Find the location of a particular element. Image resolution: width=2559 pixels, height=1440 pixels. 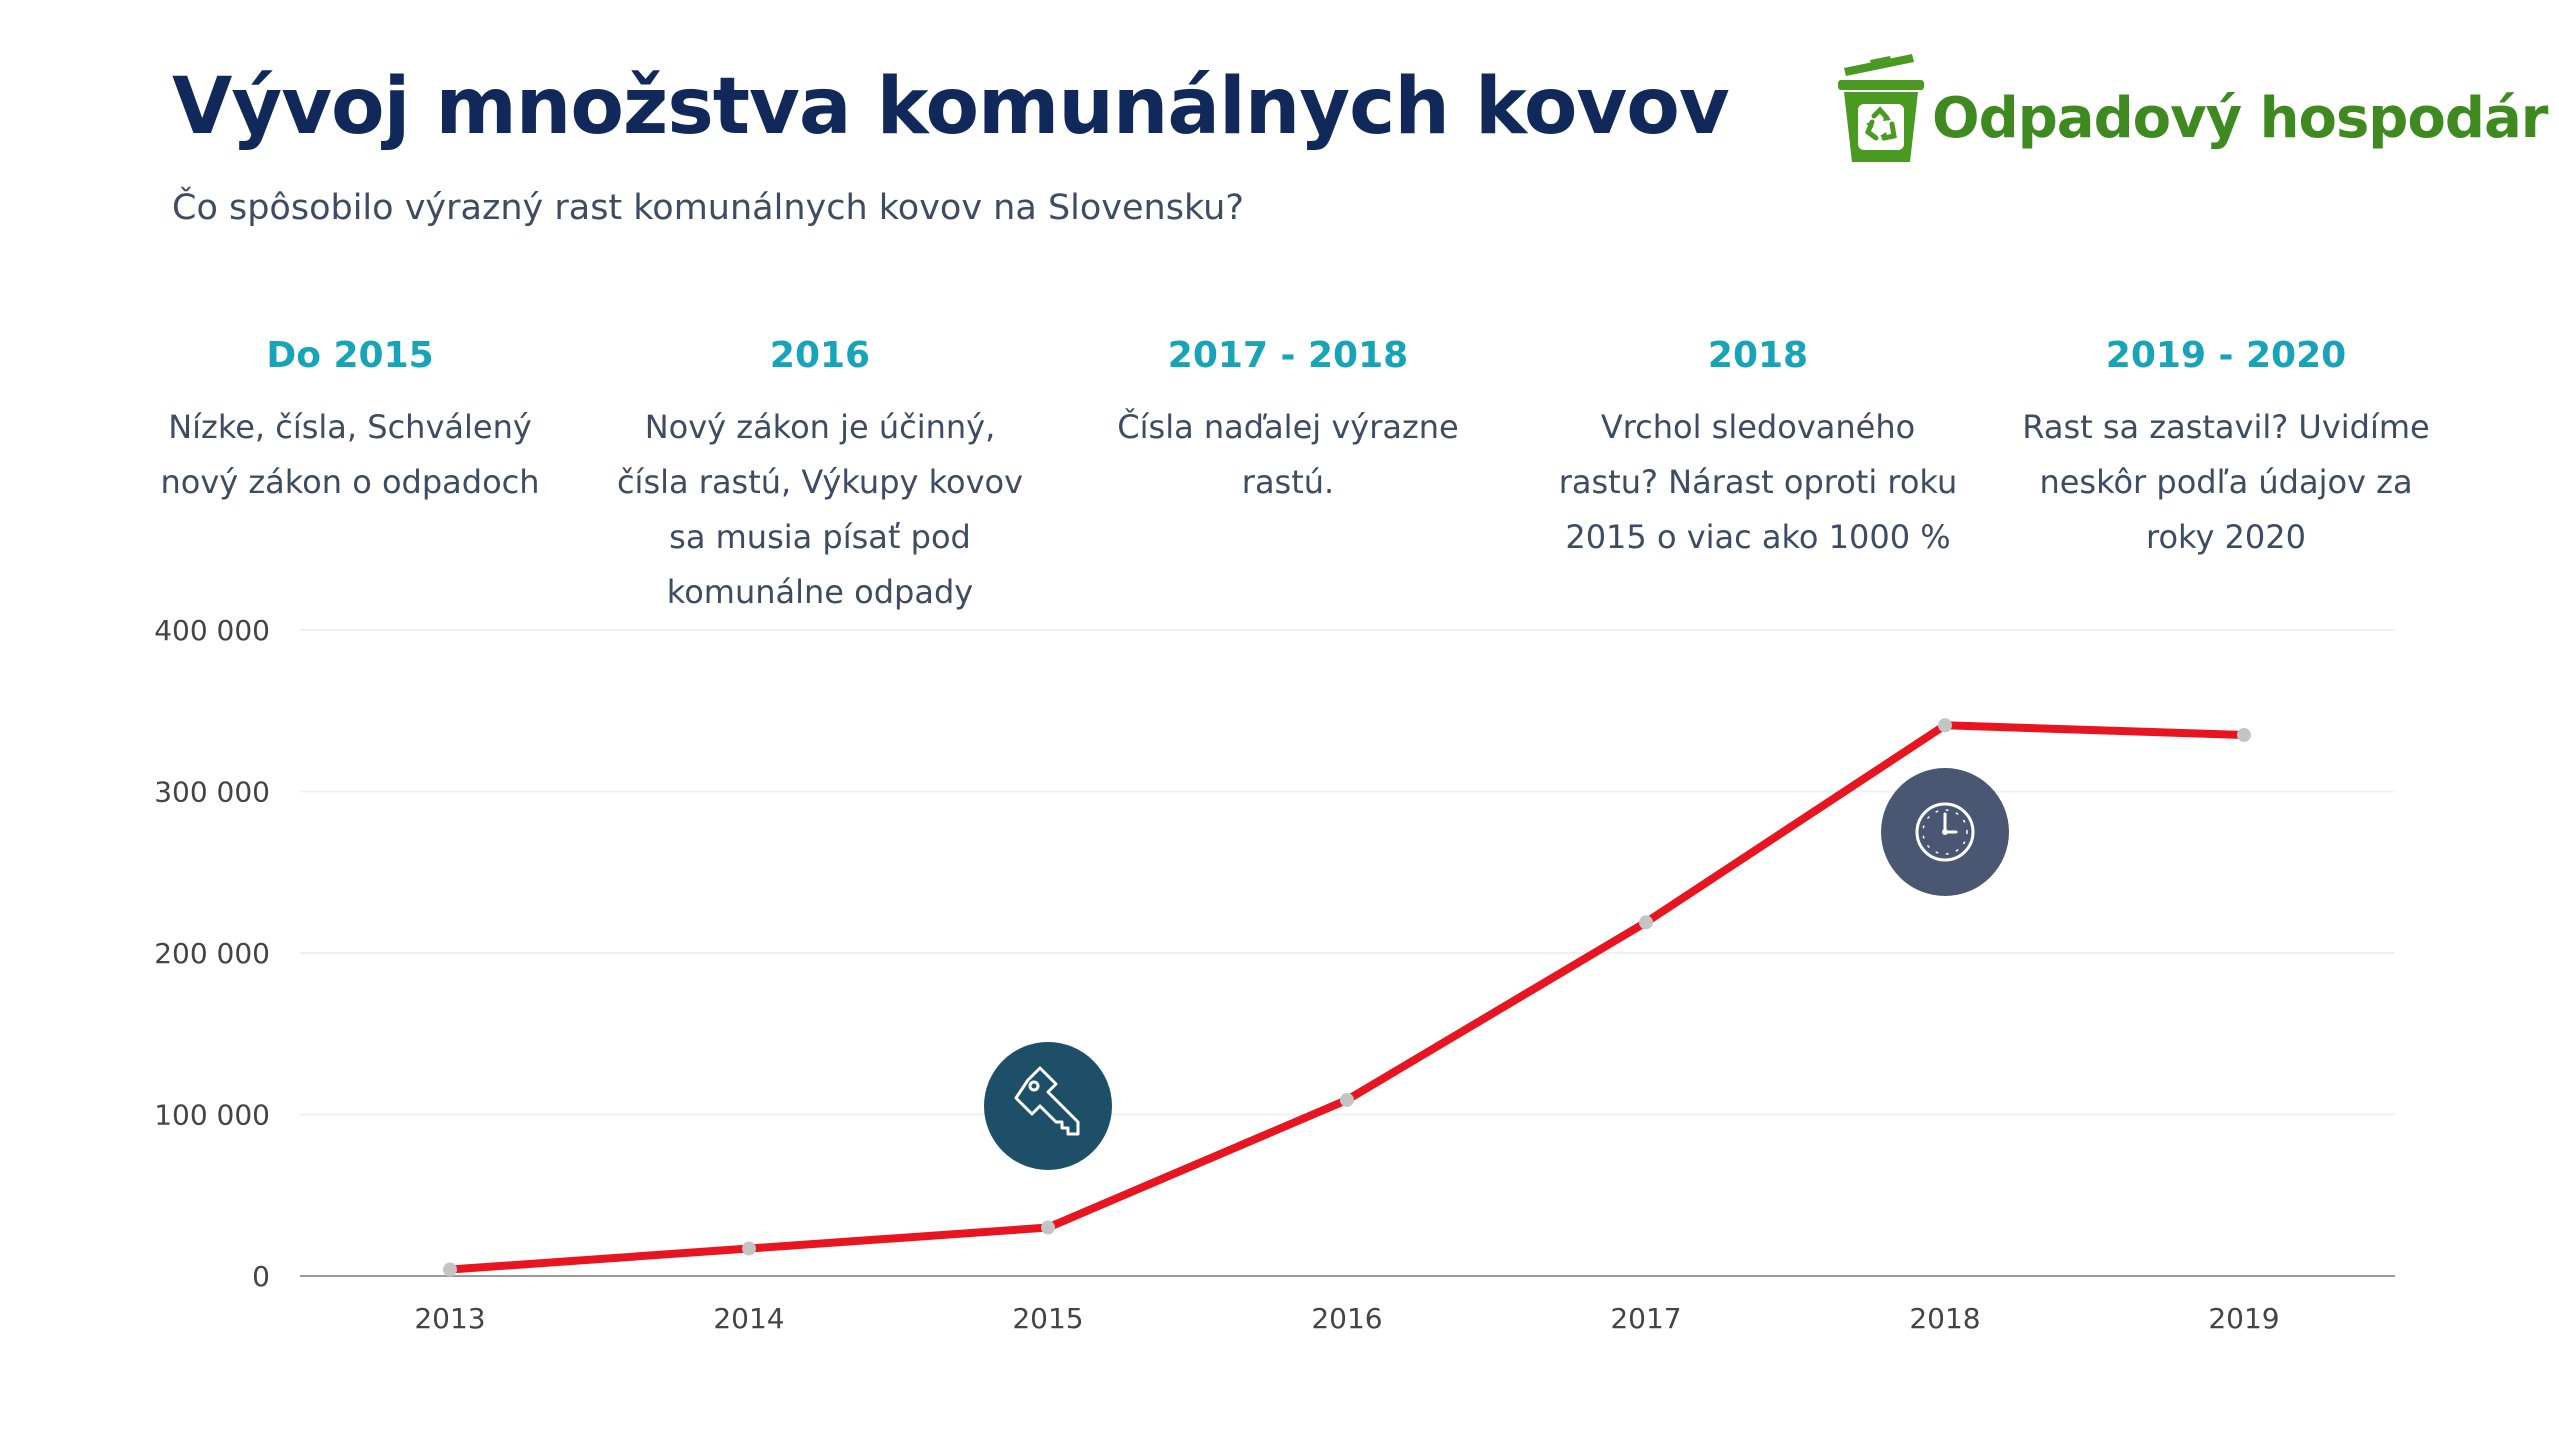

logo-text: Odpadový hospodár is located at coordinates (2240, 118).